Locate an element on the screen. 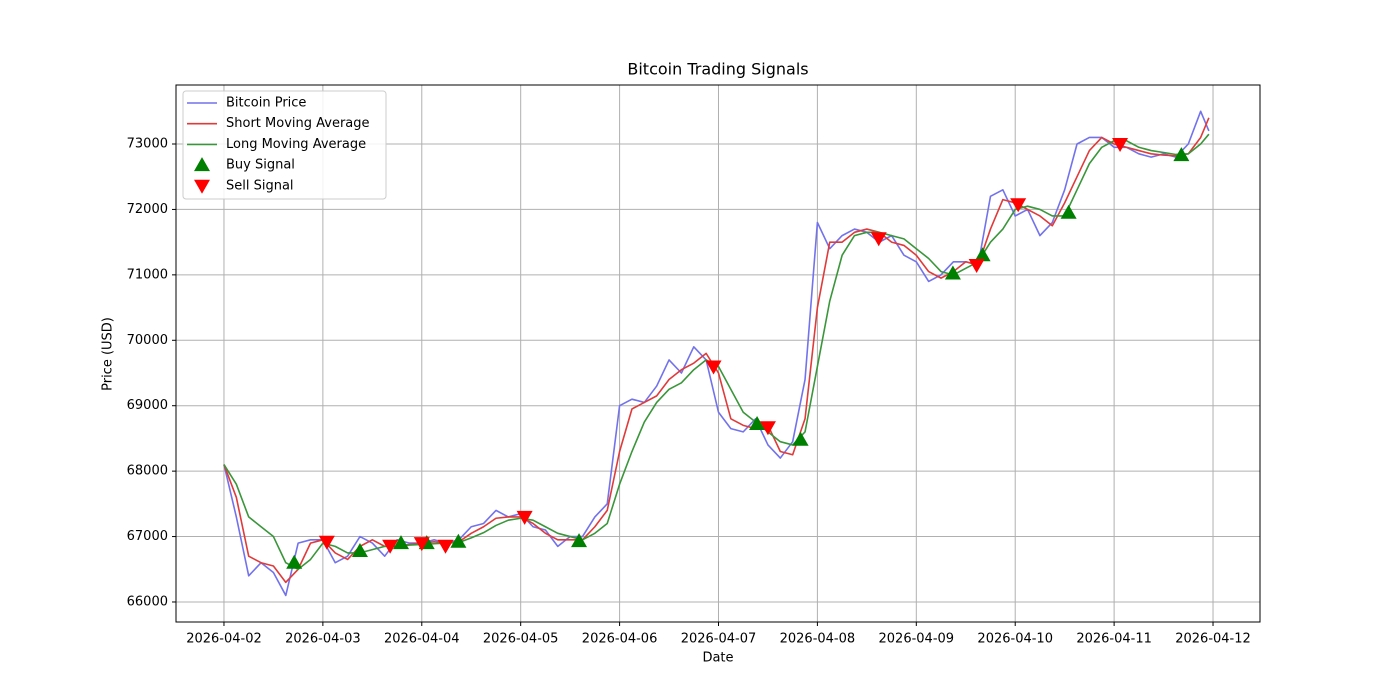  y-tick-label: 71000 is located at coordinates (147, 274).